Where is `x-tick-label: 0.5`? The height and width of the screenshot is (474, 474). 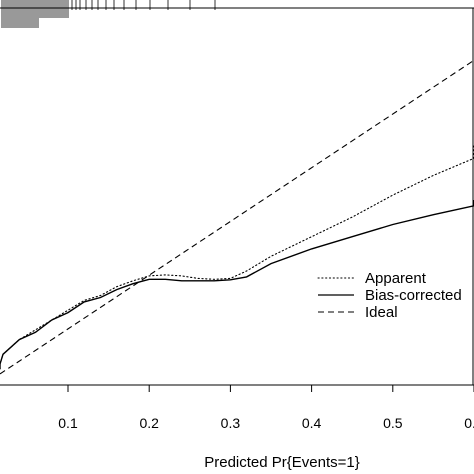 x-tick-label: 0.5 is located at coordinates (393, 423).